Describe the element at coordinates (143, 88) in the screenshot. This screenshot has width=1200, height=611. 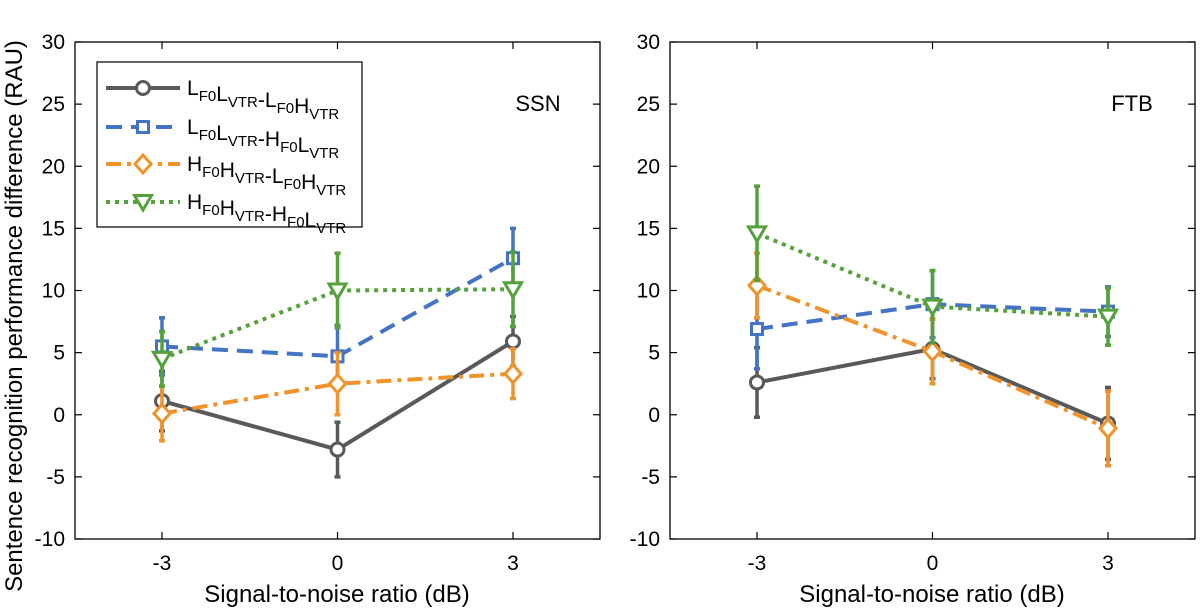
I see `legend-circle-marker` at that location.